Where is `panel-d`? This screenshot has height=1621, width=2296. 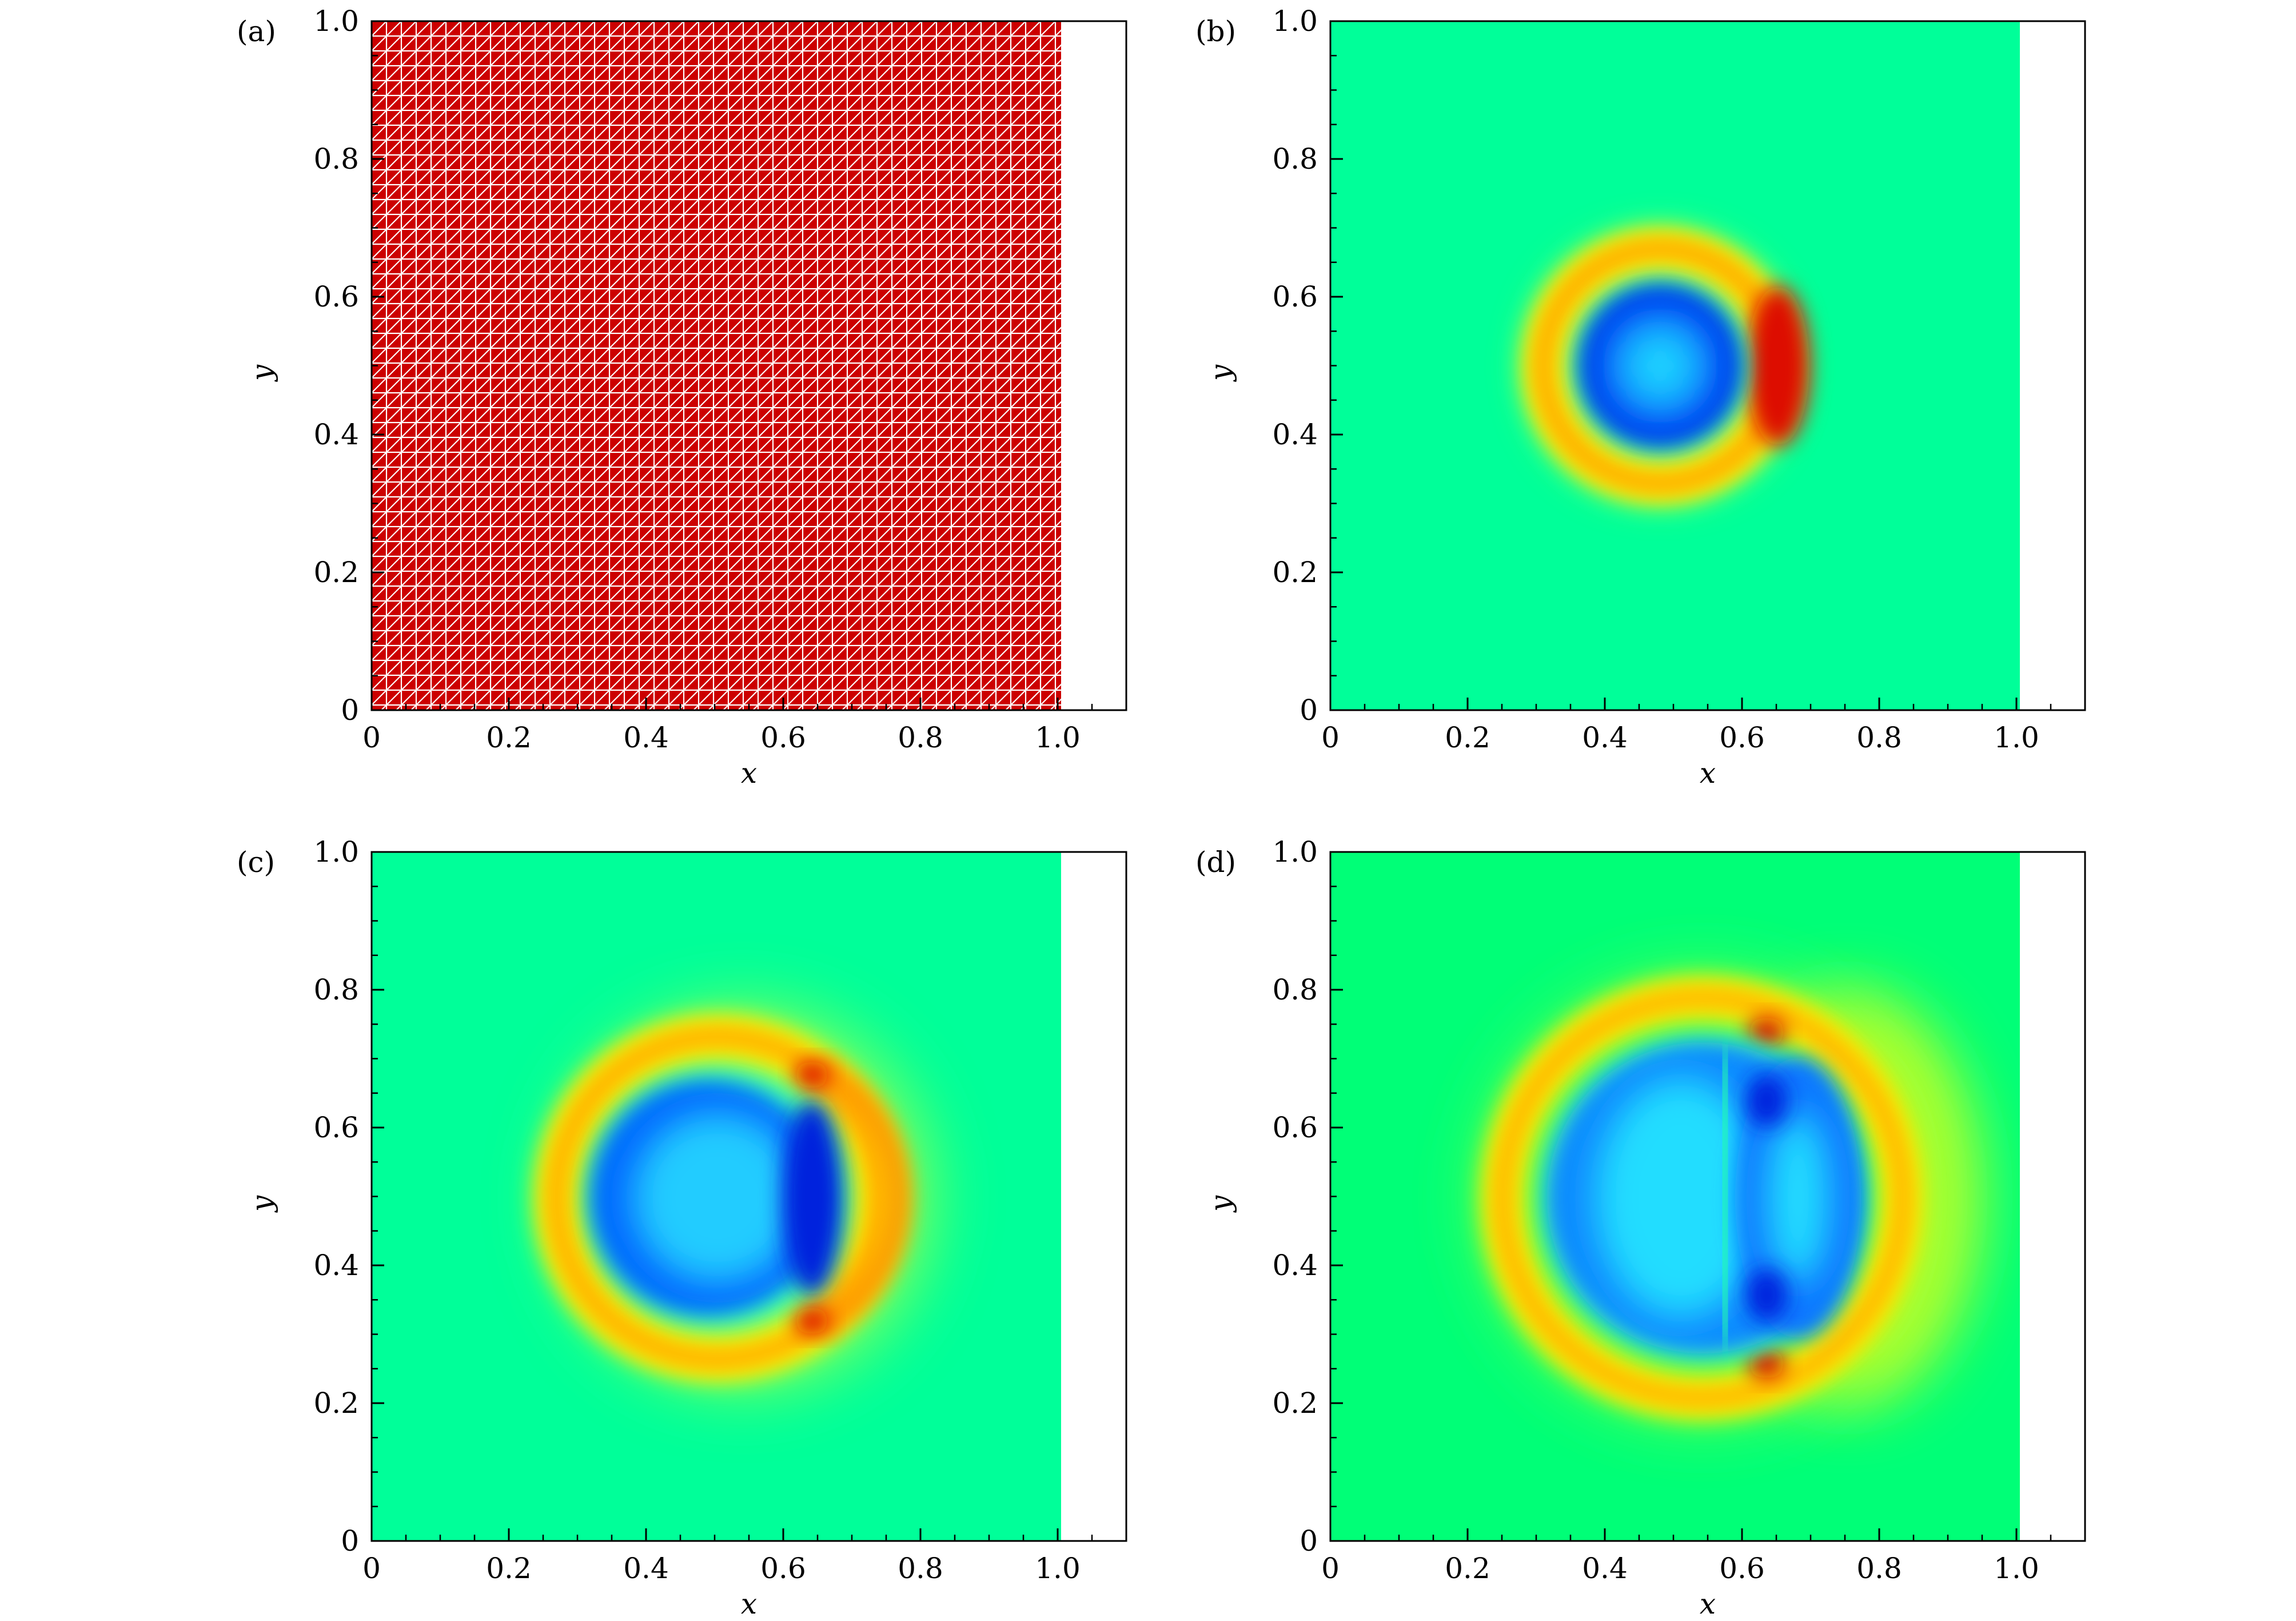 panel-d is located at coordinates (1675, 1196).